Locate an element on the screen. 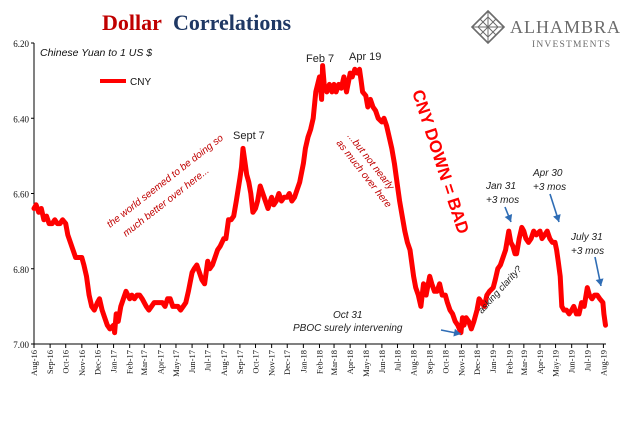 The width and height of the screenshot is (641, 426). annotation-jul31-line2: +3 mos is located at coordinates (587, 251).